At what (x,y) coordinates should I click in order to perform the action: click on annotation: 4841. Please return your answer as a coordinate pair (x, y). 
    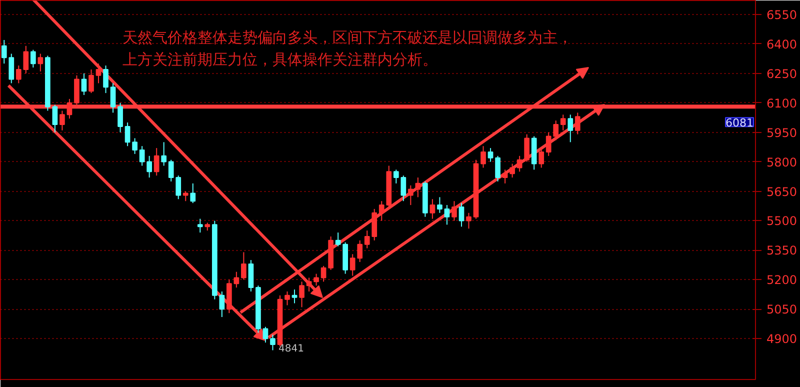
    Looking at the image, I should click on (291, 349).